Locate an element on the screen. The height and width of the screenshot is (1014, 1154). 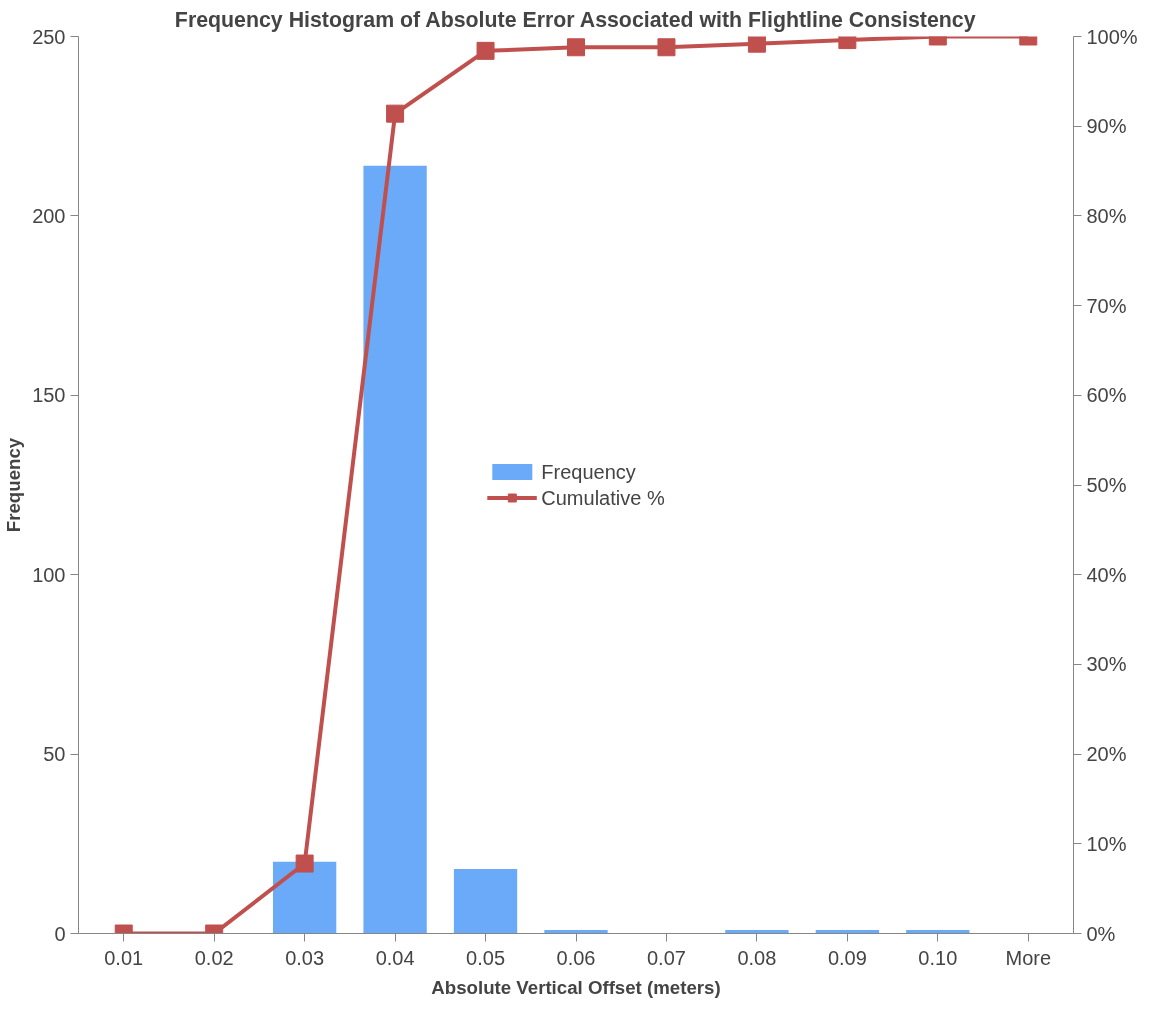
x-tick-label: 0.03 is located at coordinates (305, 957).